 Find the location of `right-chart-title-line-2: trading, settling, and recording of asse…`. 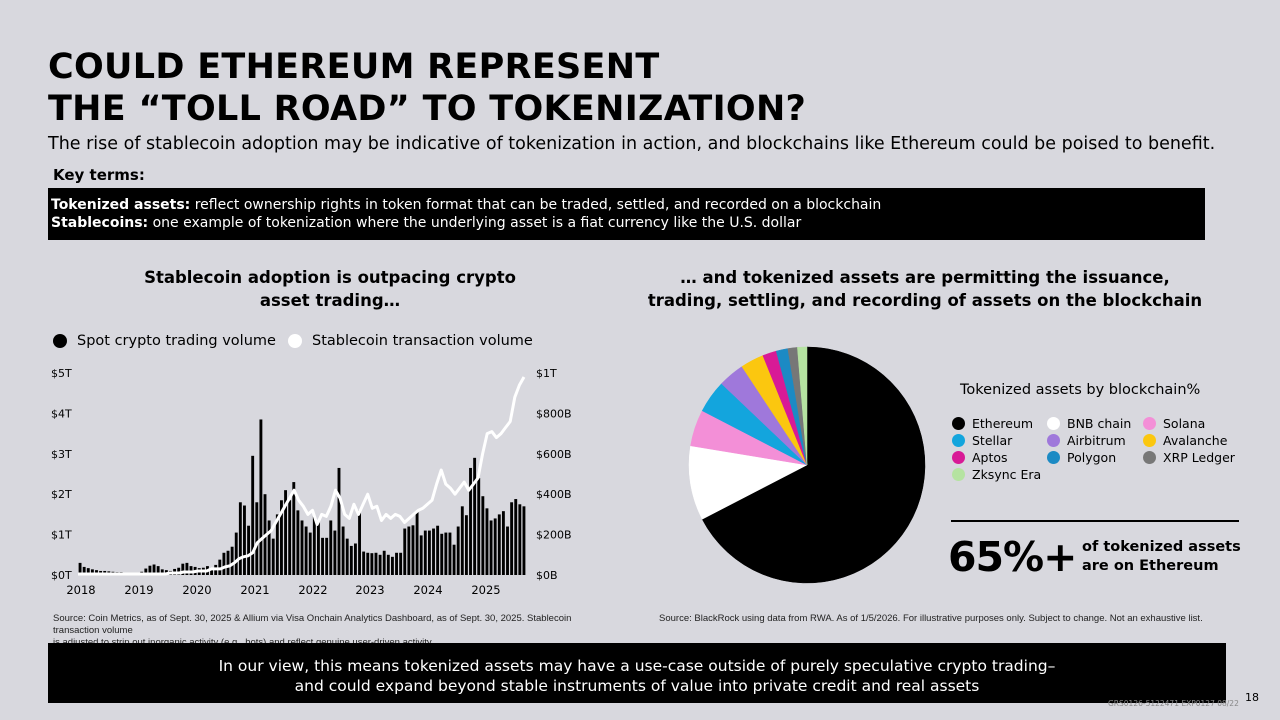

right-chart-title-line-2: trading, settling, and recording of asse… is located at coordinates (925, 300).